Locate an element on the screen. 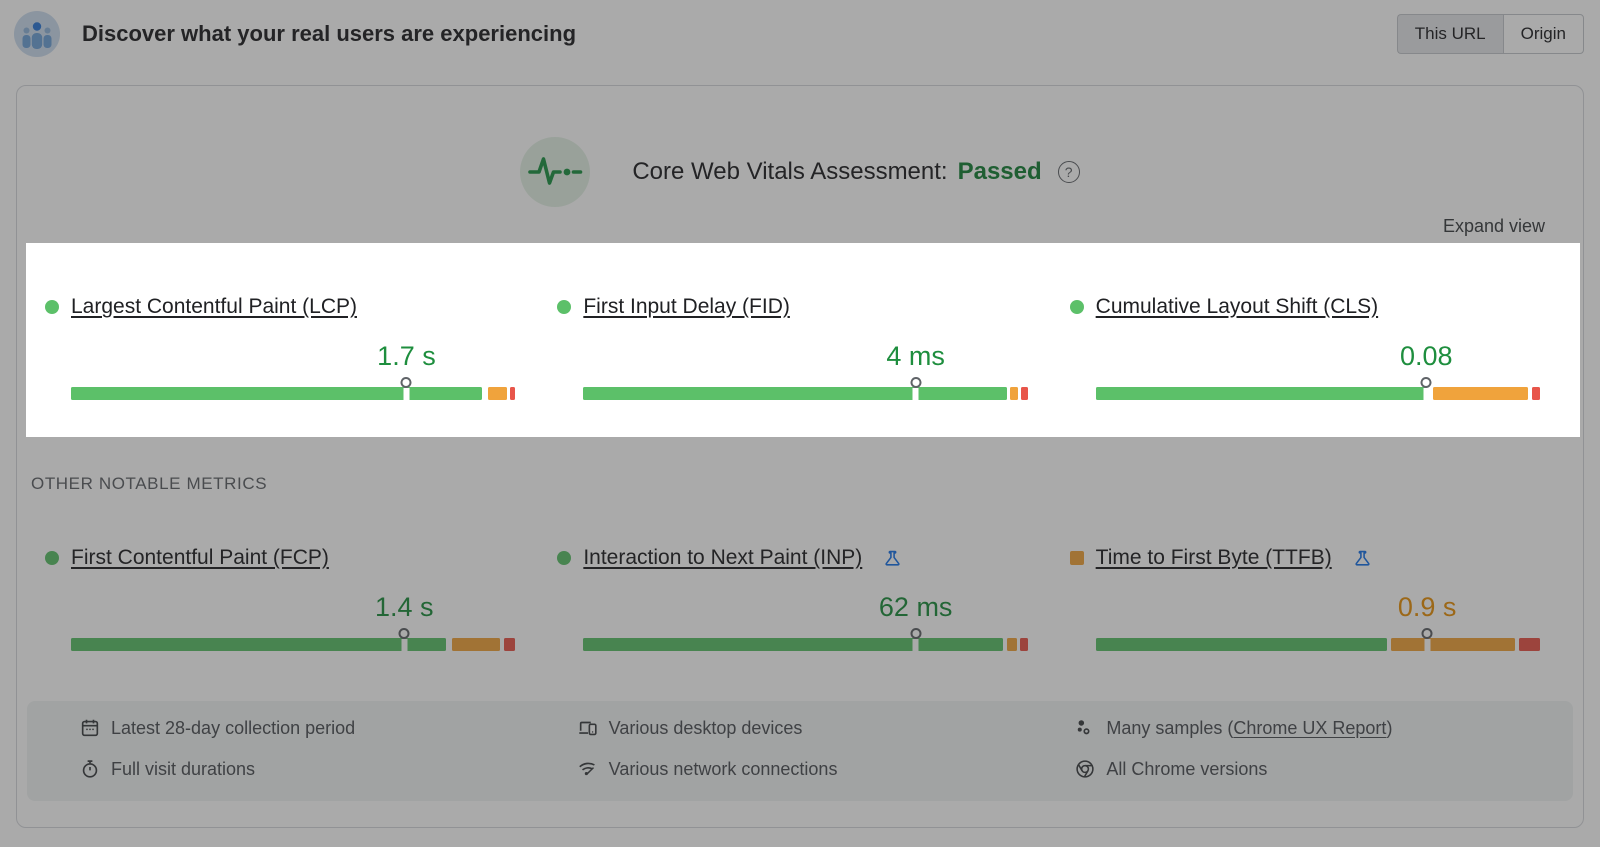 The height and width of the screenshot is (847, 1600). lcp-value: 1.7 s is located at coordinates (406, 356).